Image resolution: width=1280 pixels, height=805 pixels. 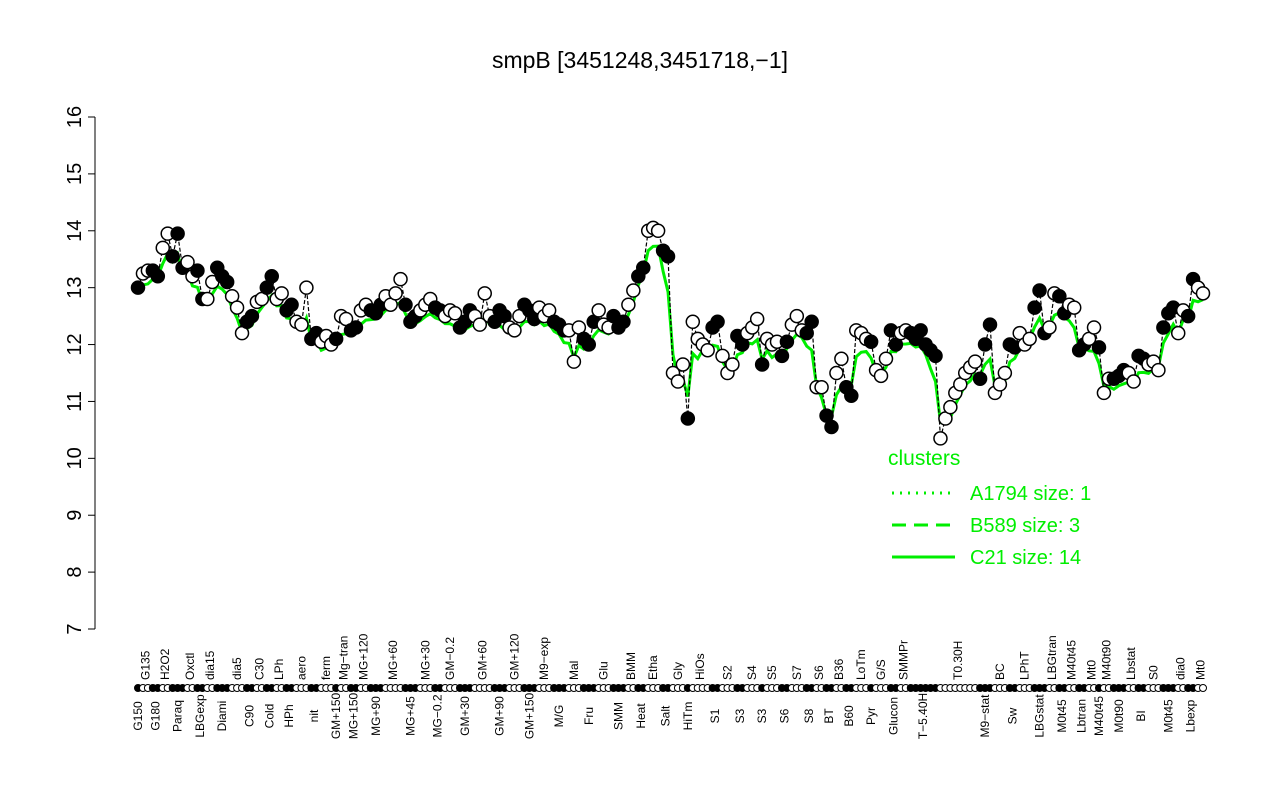 What do you see at coordinates (1025, 526) in the screenshot?
I see `legend-entry: B589 size: 3` at bounding box center [1025, 526].